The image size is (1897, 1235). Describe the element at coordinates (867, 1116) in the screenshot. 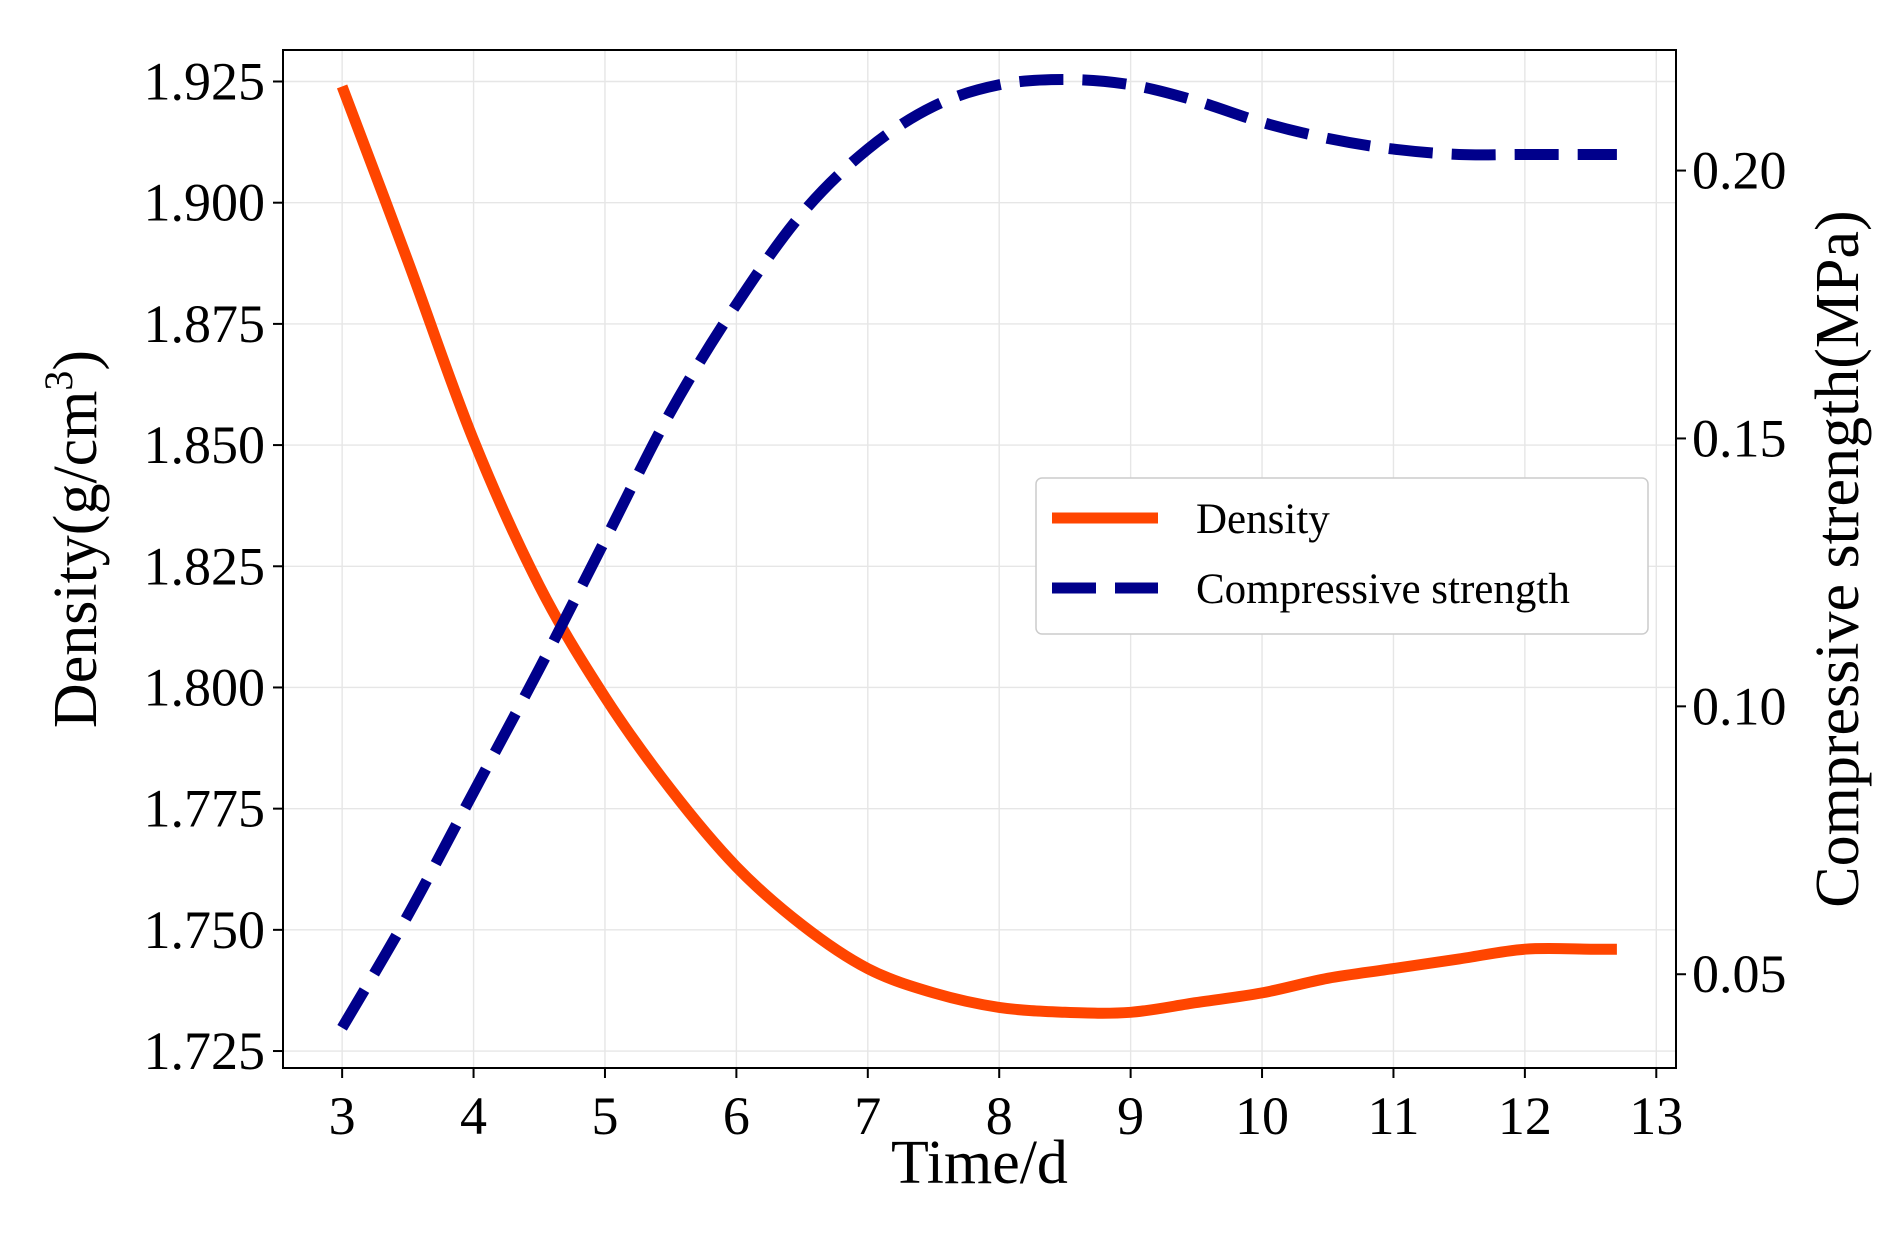

I see `x-tick-label: 7` at that location.